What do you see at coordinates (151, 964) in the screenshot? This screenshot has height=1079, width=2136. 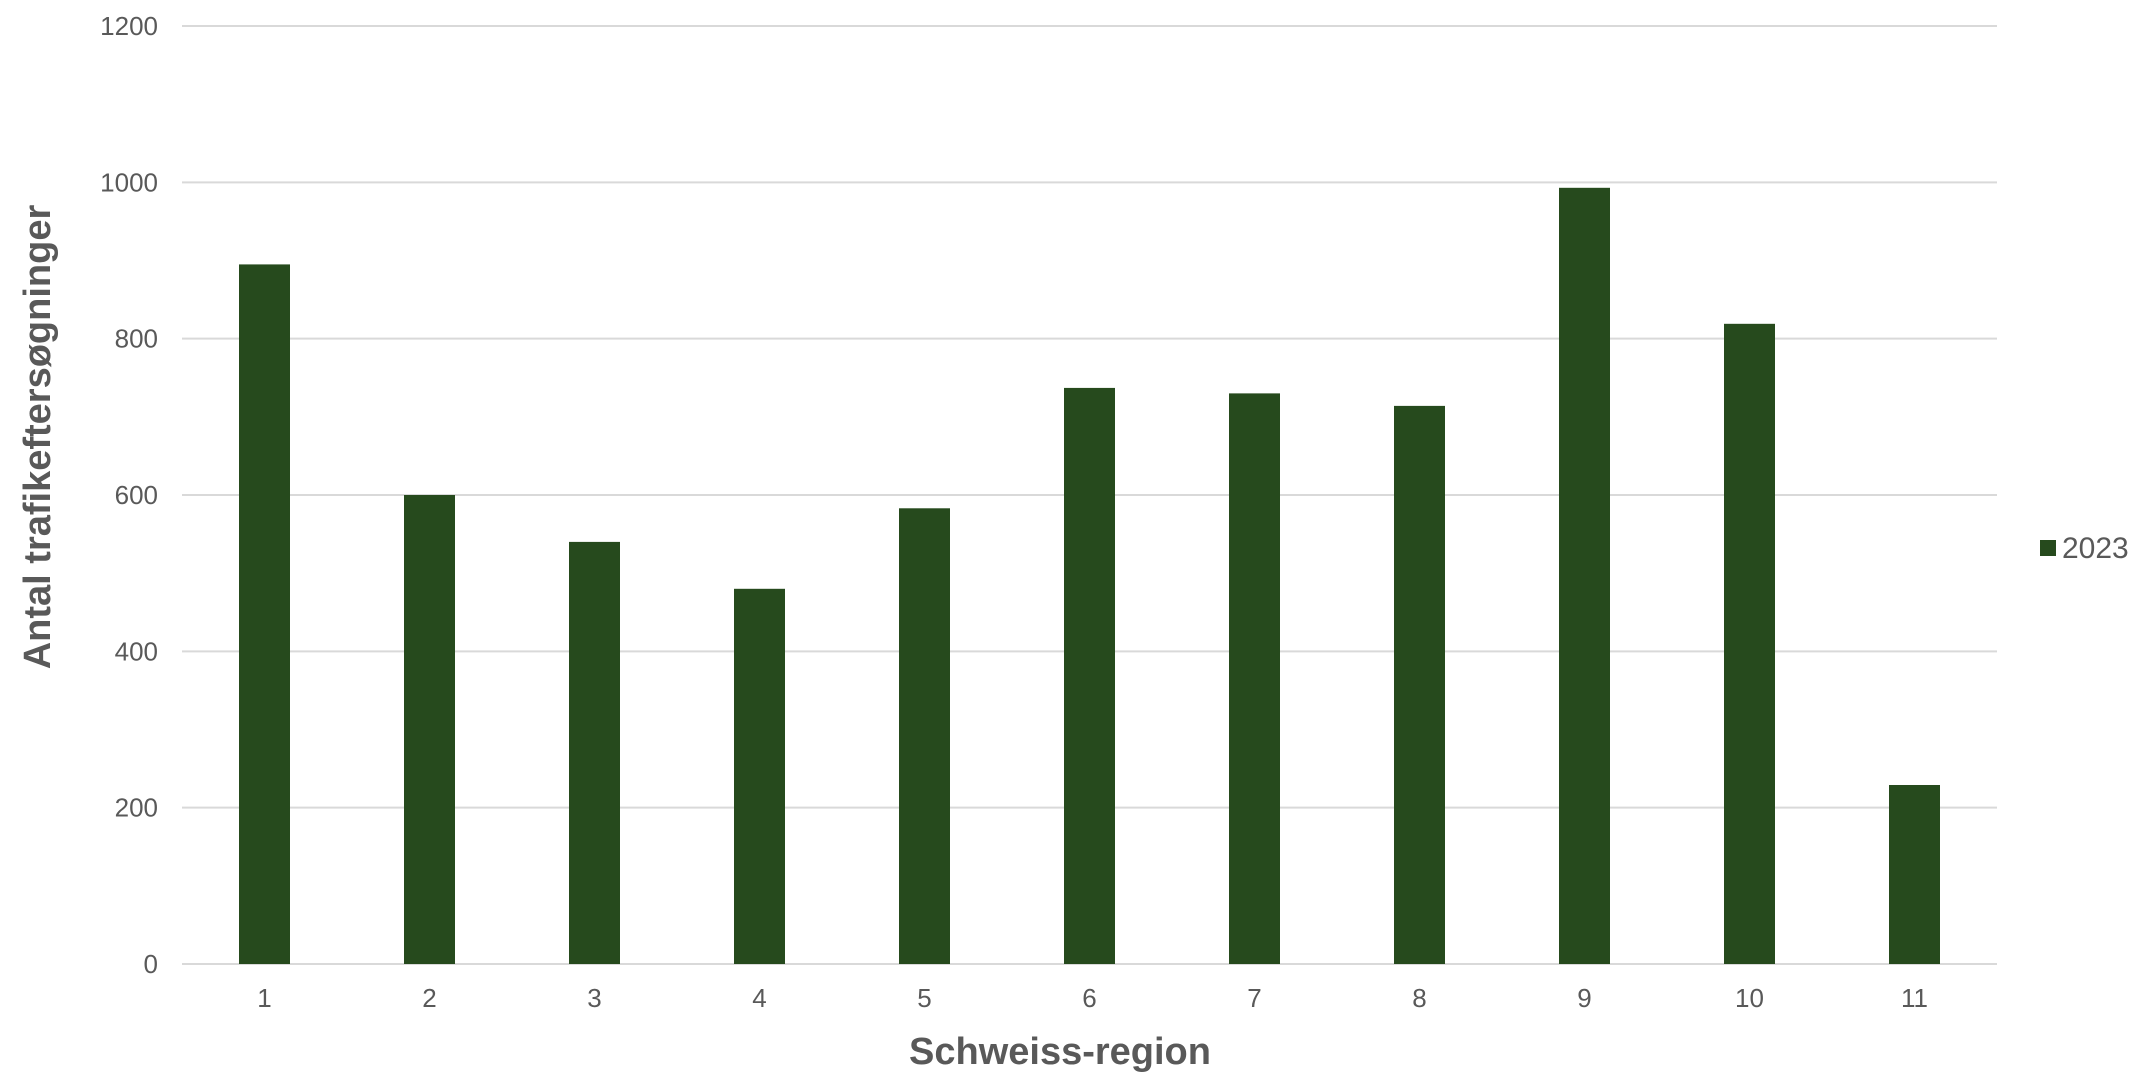 I see `y-tick-label: 0` at bounding box center [151, 964].